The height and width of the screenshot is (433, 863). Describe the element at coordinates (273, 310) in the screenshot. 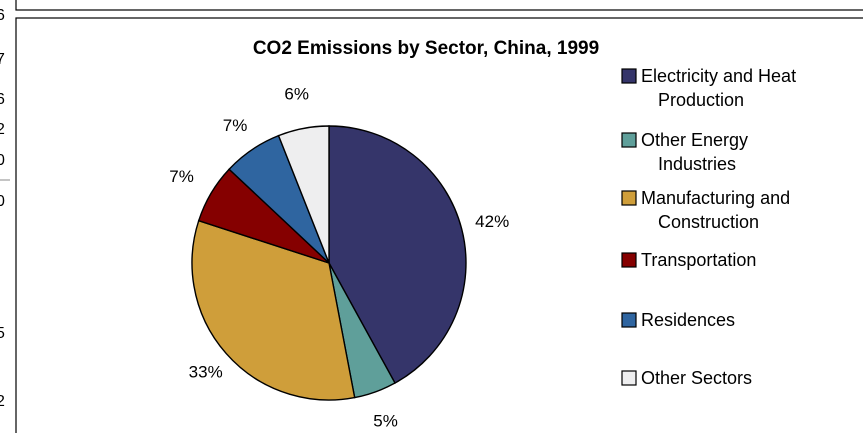

I see `pie-slice-manufacturing-and-construction` at that location.